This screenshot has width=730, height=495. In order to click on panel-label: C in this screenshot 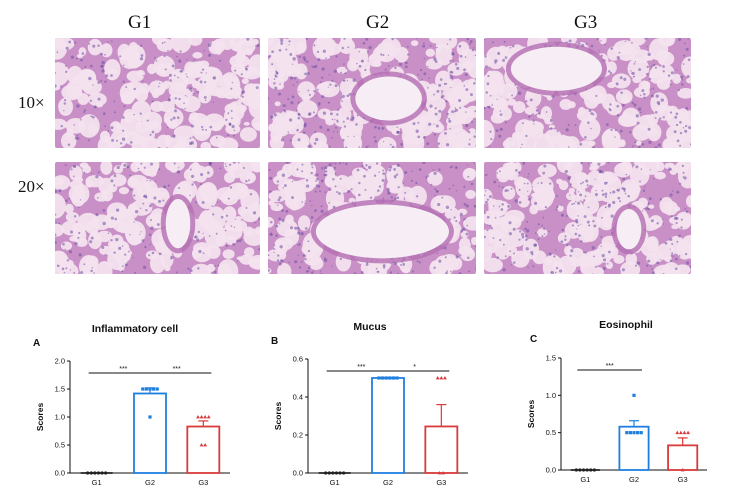, I will do `click(533, 339)`.